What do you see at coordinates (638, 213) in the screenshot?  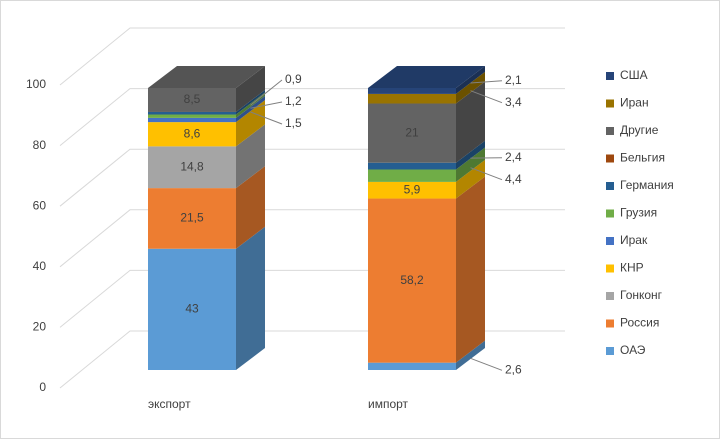 I see `legend-label: Грузия` at bounding box center [638, 213].